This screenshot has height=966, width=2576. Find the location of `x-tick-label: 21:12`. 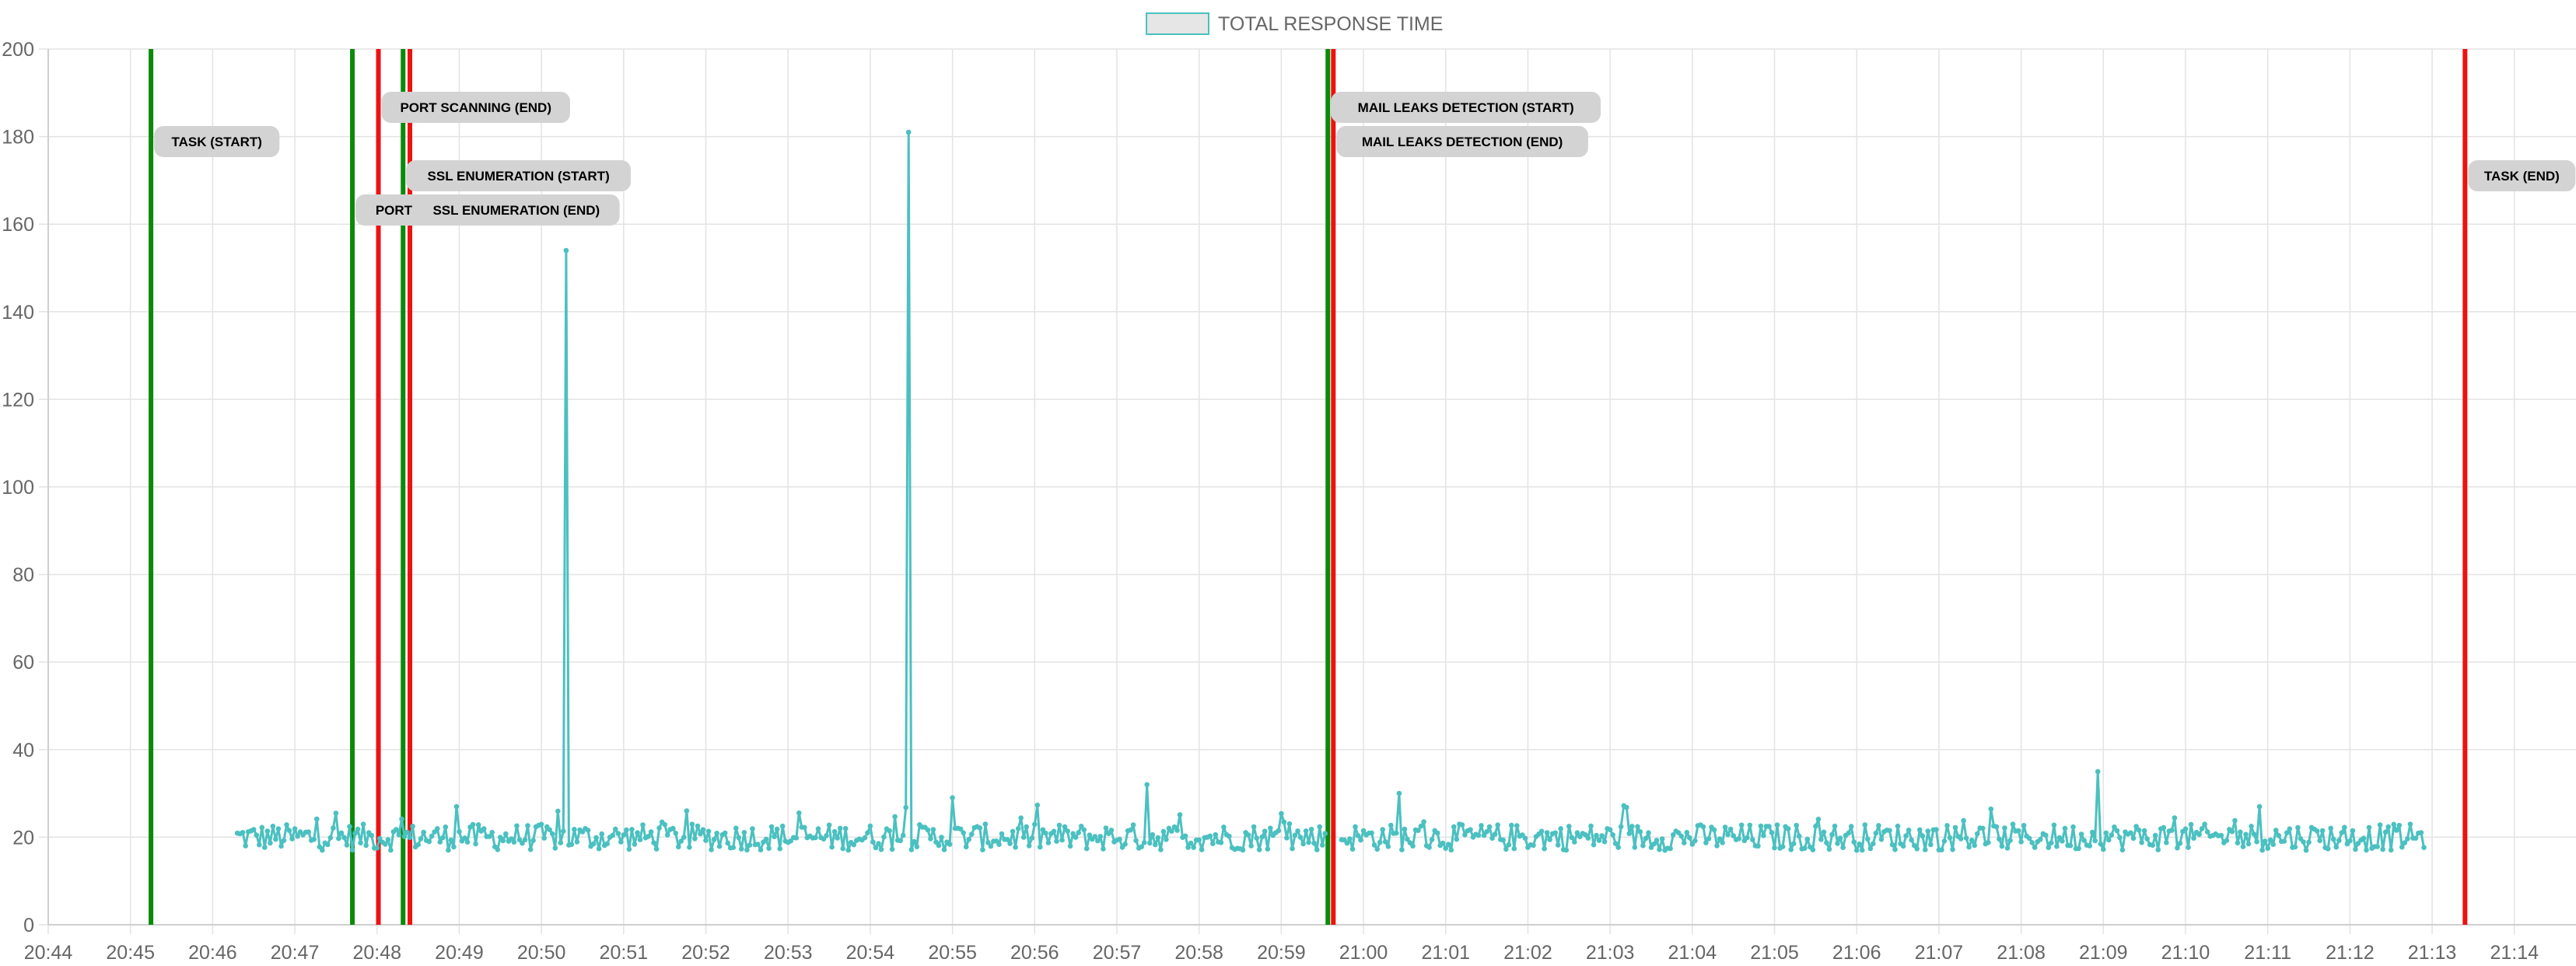

x-tick-label: 21:12 is located at coordinates (2351, 953).